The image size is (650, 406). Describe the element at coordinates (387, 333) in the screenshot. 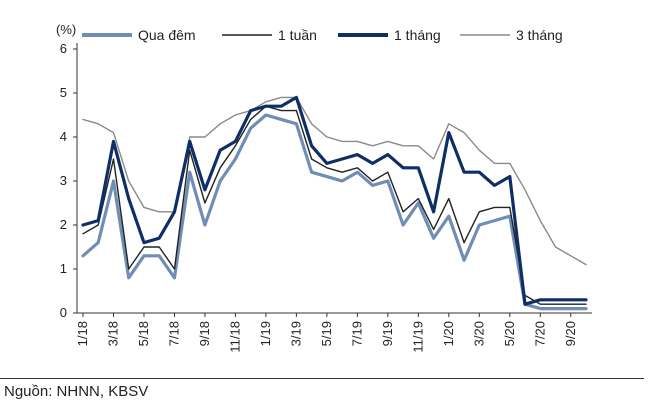

I see `x-tick-label: 9/19` at that location.